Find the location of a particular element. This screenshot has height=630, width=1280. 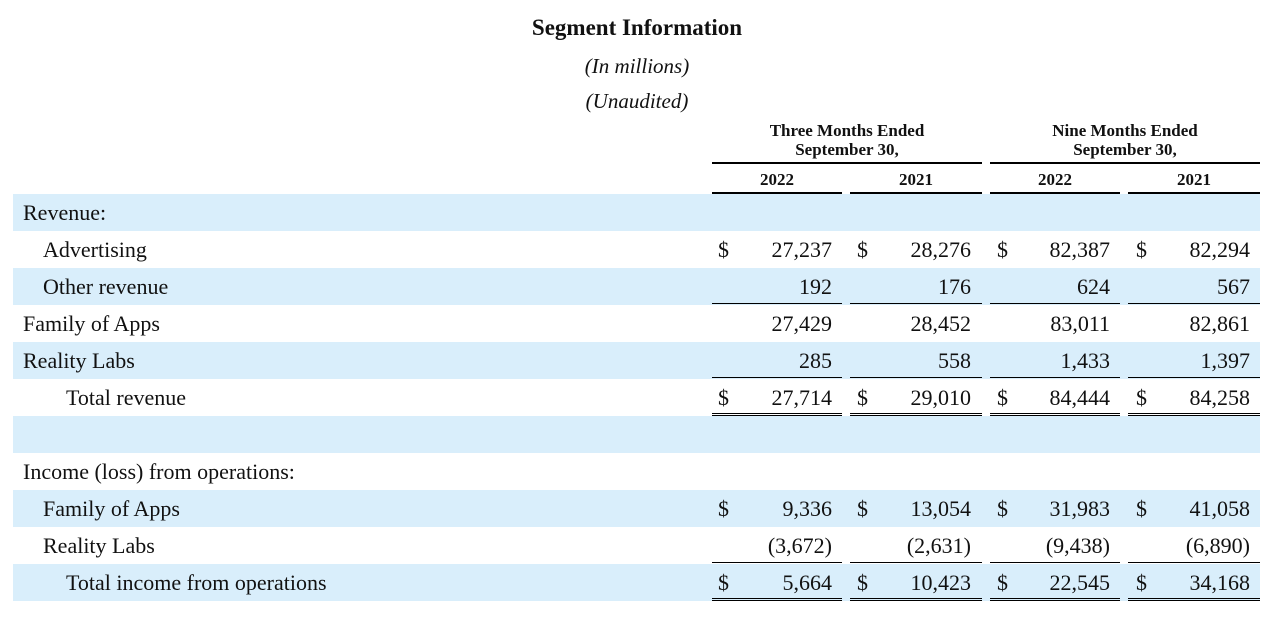

row-label: Revenue: is located at coordinates (65, 212).